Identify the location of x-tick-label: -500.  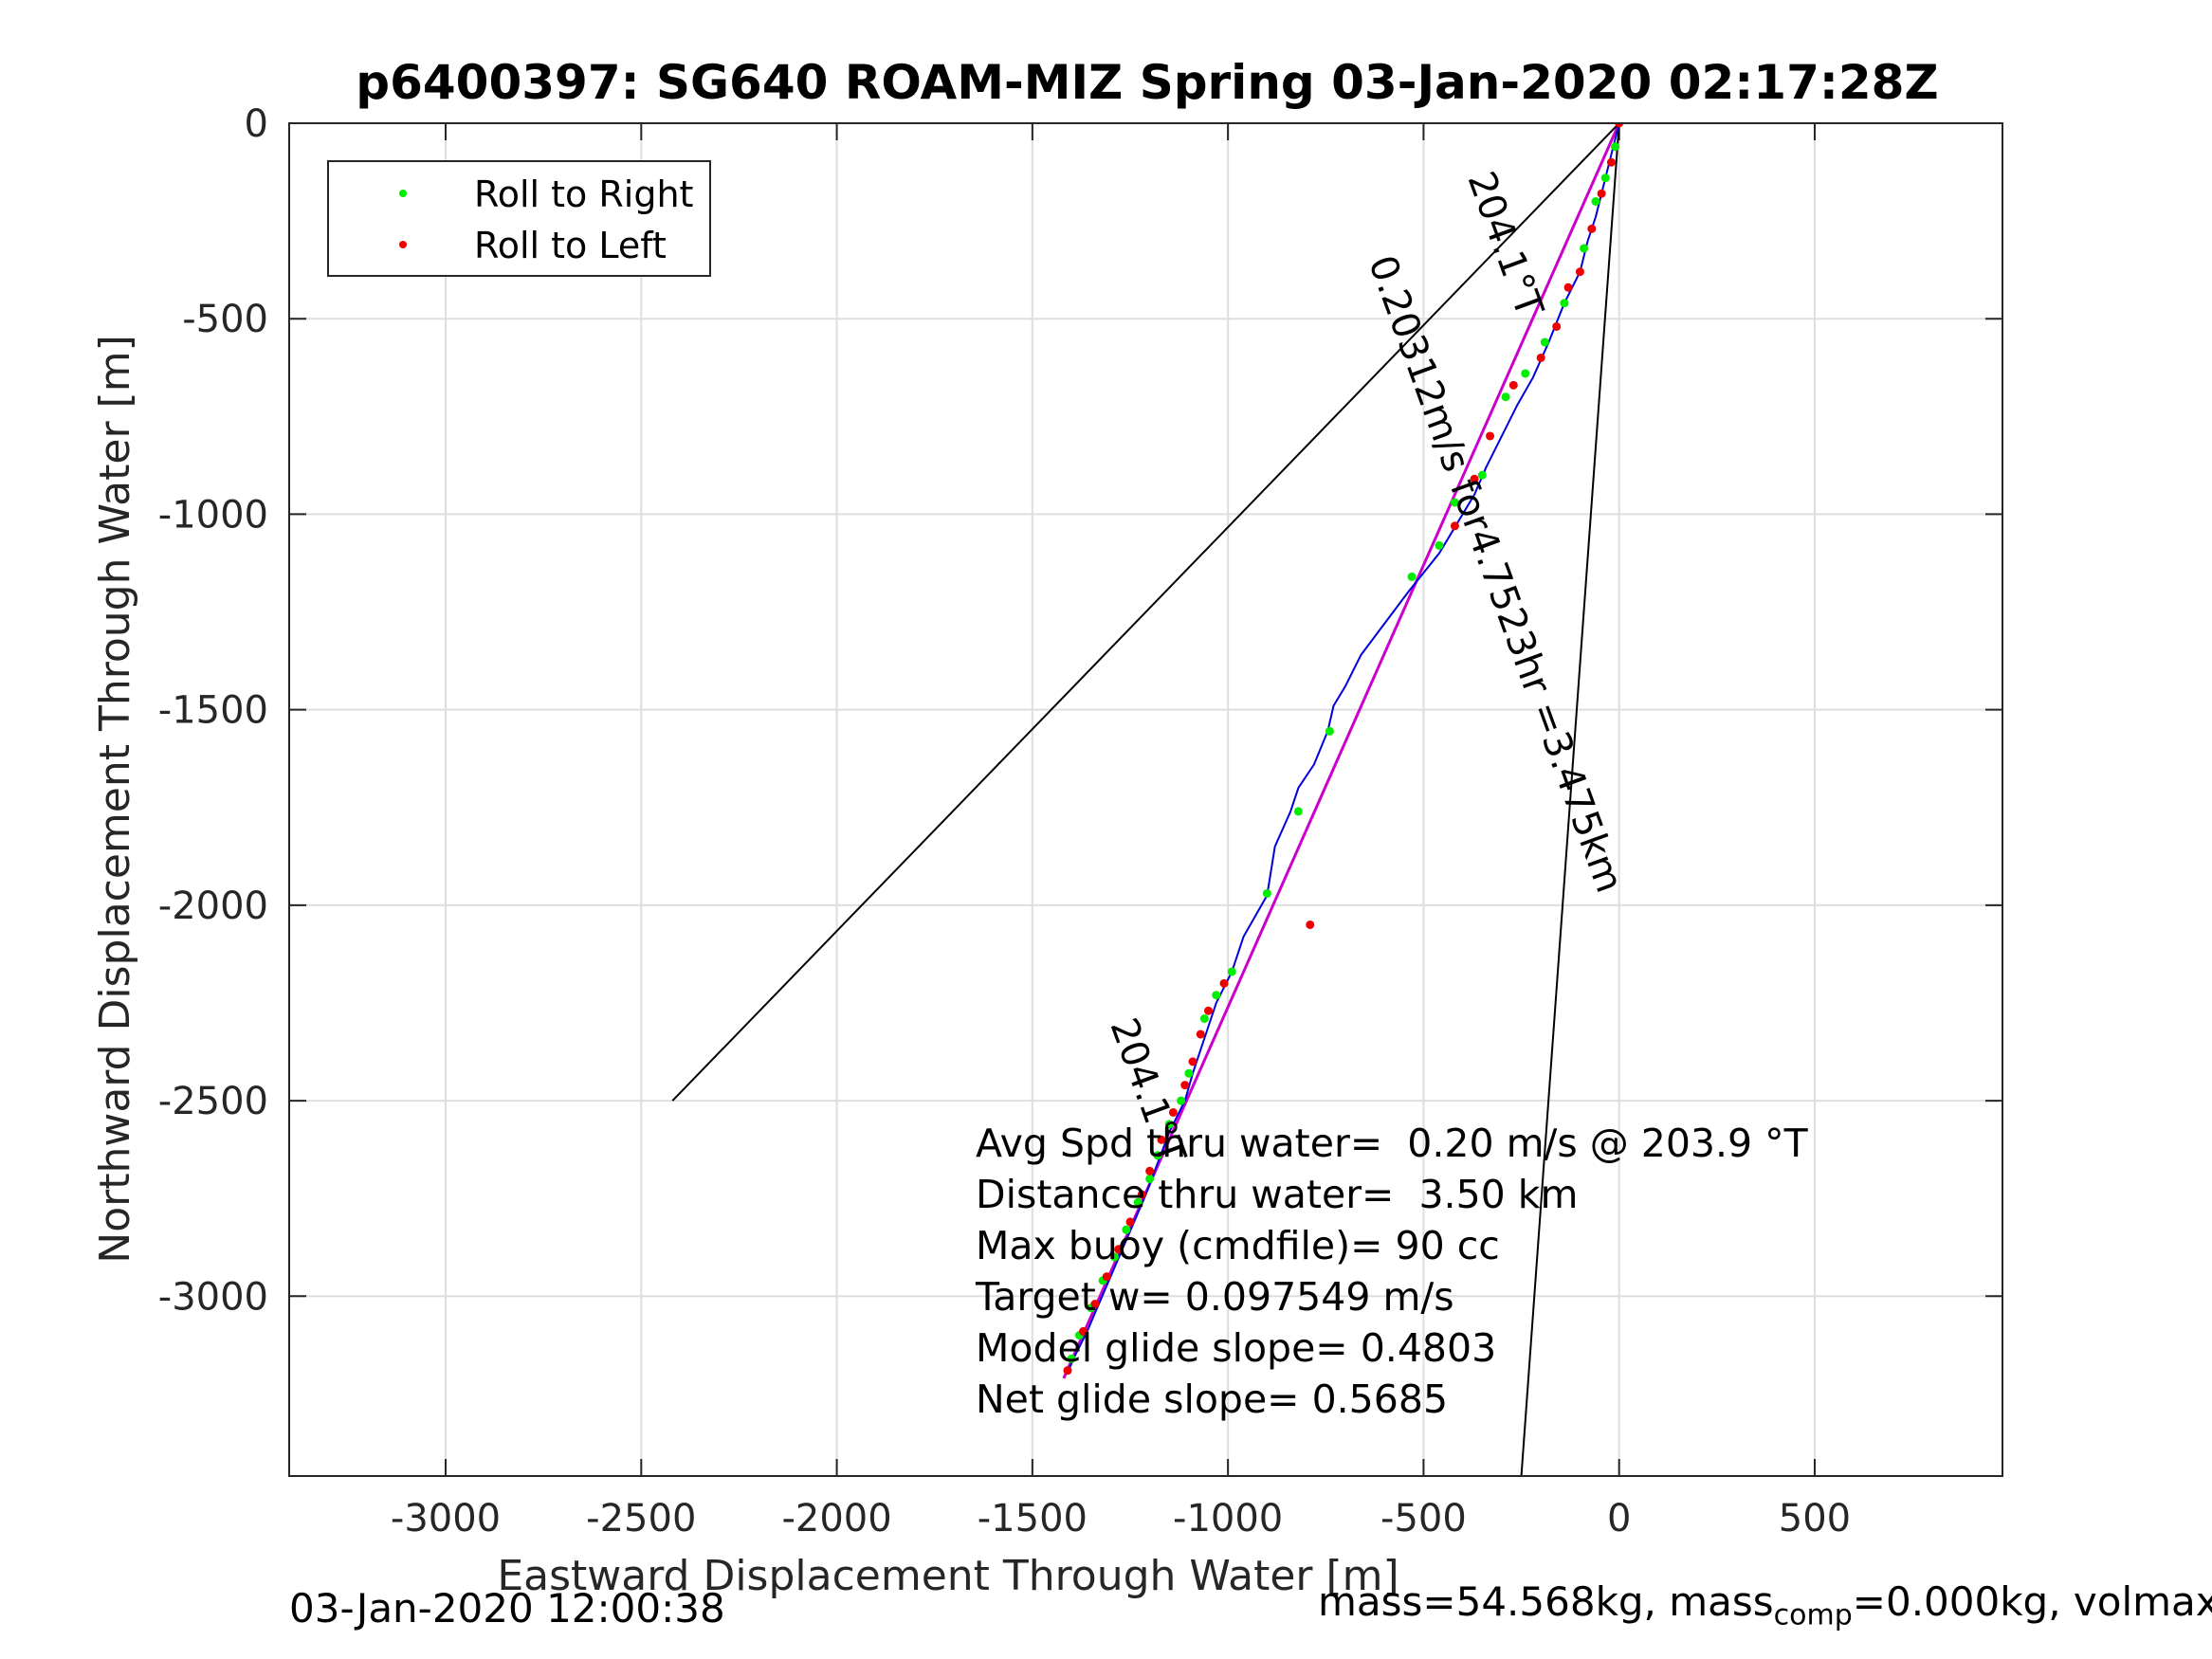
(1423, 1518).